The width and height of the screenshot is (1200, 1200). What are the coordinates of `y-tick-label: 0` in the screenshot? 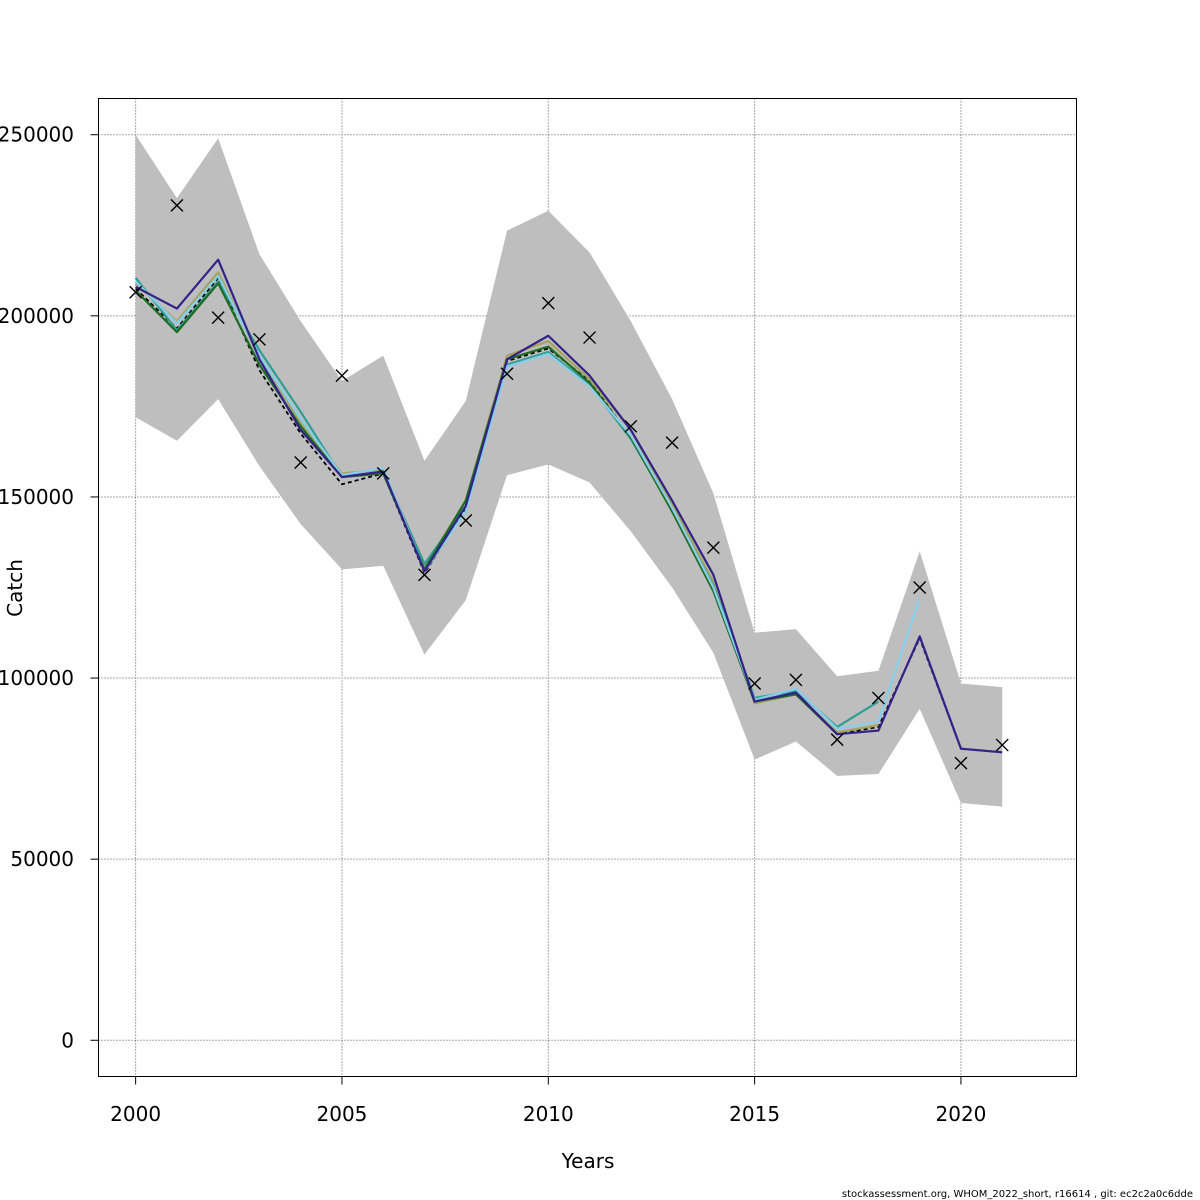 It's located at (67, 1040).